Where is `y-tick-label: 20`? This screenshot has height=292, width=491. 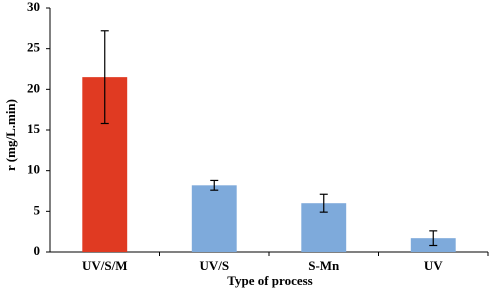 y-tick-label: 20 is located at coordinates (33, 87).